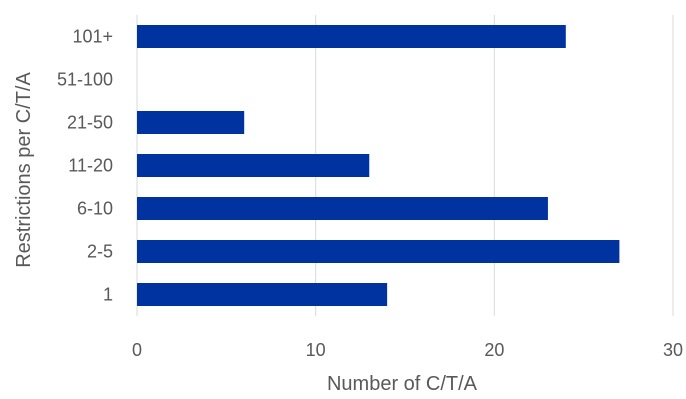 Image resolution: width=686 pixels, height=399 pixels. What do you see at coordinates (673, 350) in the screenshot?
I see `x-tick-label: 30` at bounding box center [673, 350].